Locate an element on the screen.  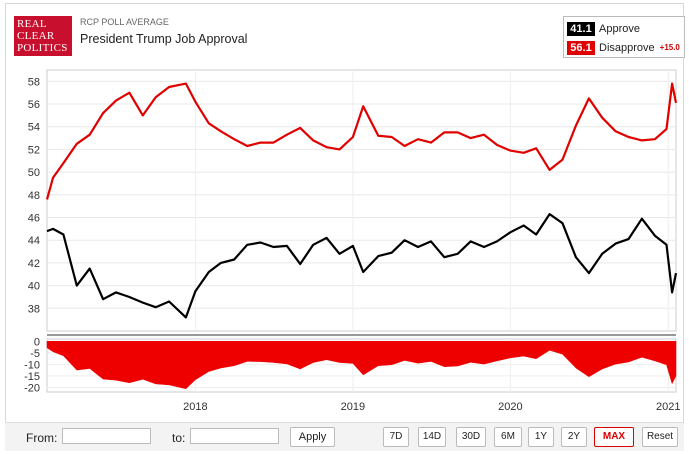
spread-layer is located at coordinates (361, 365).